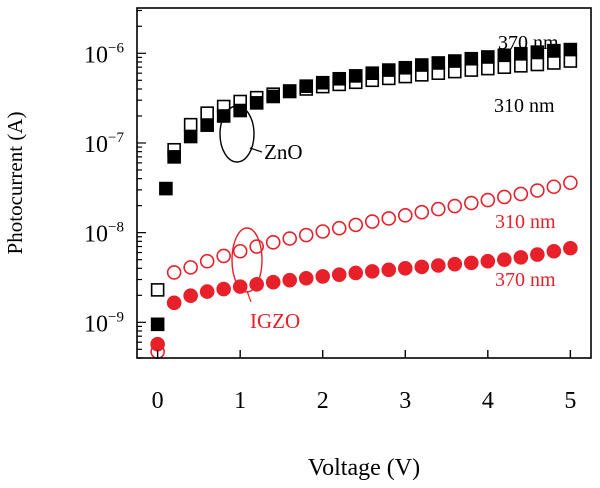  Describe the element at coordinates (104, 234) in the screenshot. I see `y-tick-label: 10⁻⁸` at that location.